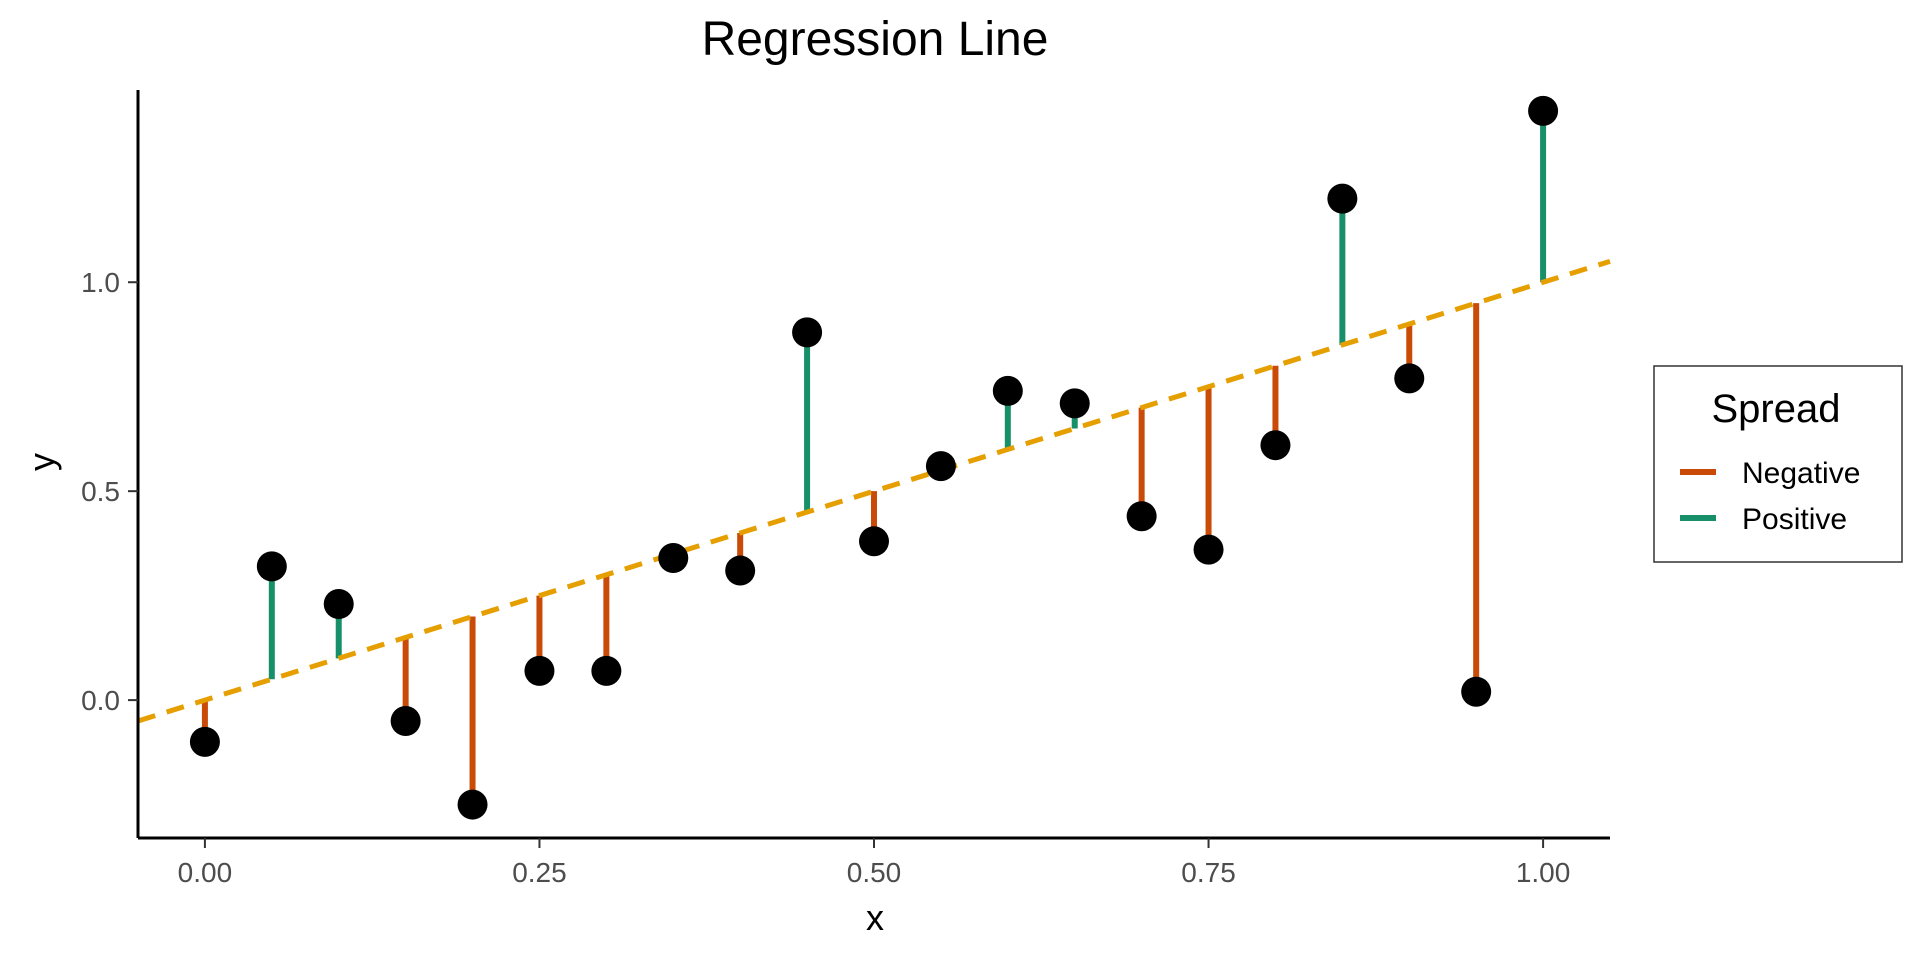 This screenshot has width=1920, height=960. Describe the element at coordinates (1776, 409) in the screenshot. I see `legend-title: Spread` at that location.